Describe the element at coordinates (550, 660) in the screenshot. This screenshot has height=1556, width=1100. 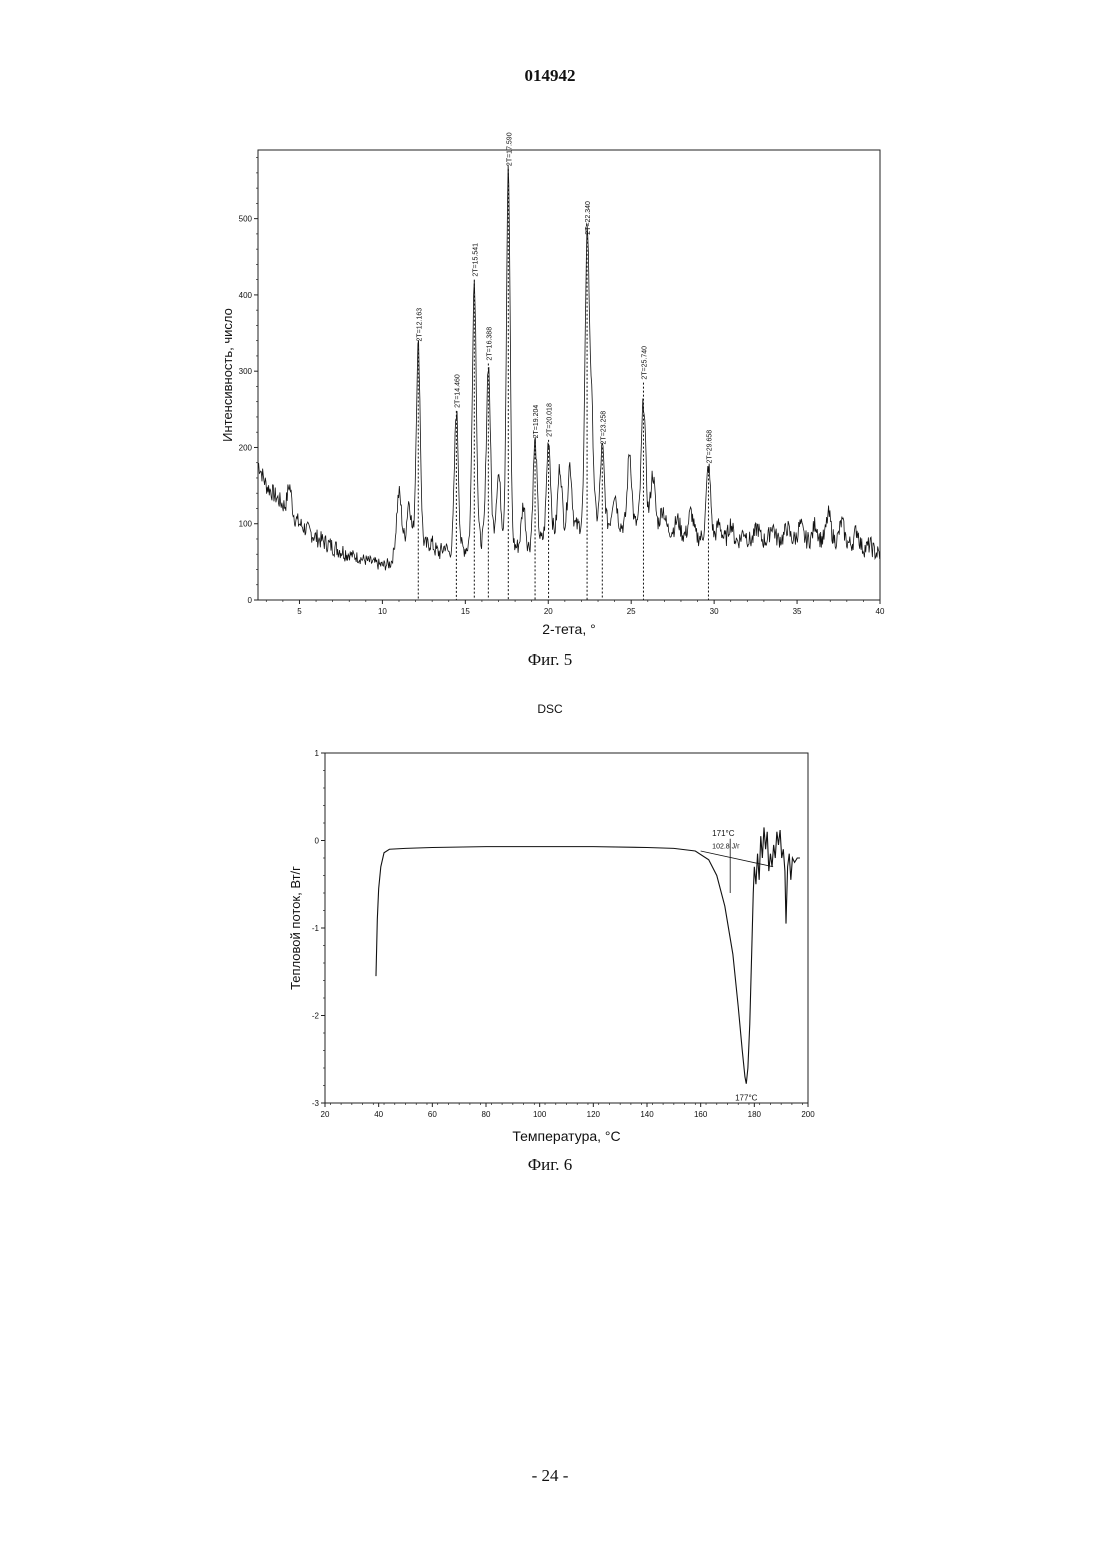
I see `figure-5-caption: Фиг. 5` at that location.